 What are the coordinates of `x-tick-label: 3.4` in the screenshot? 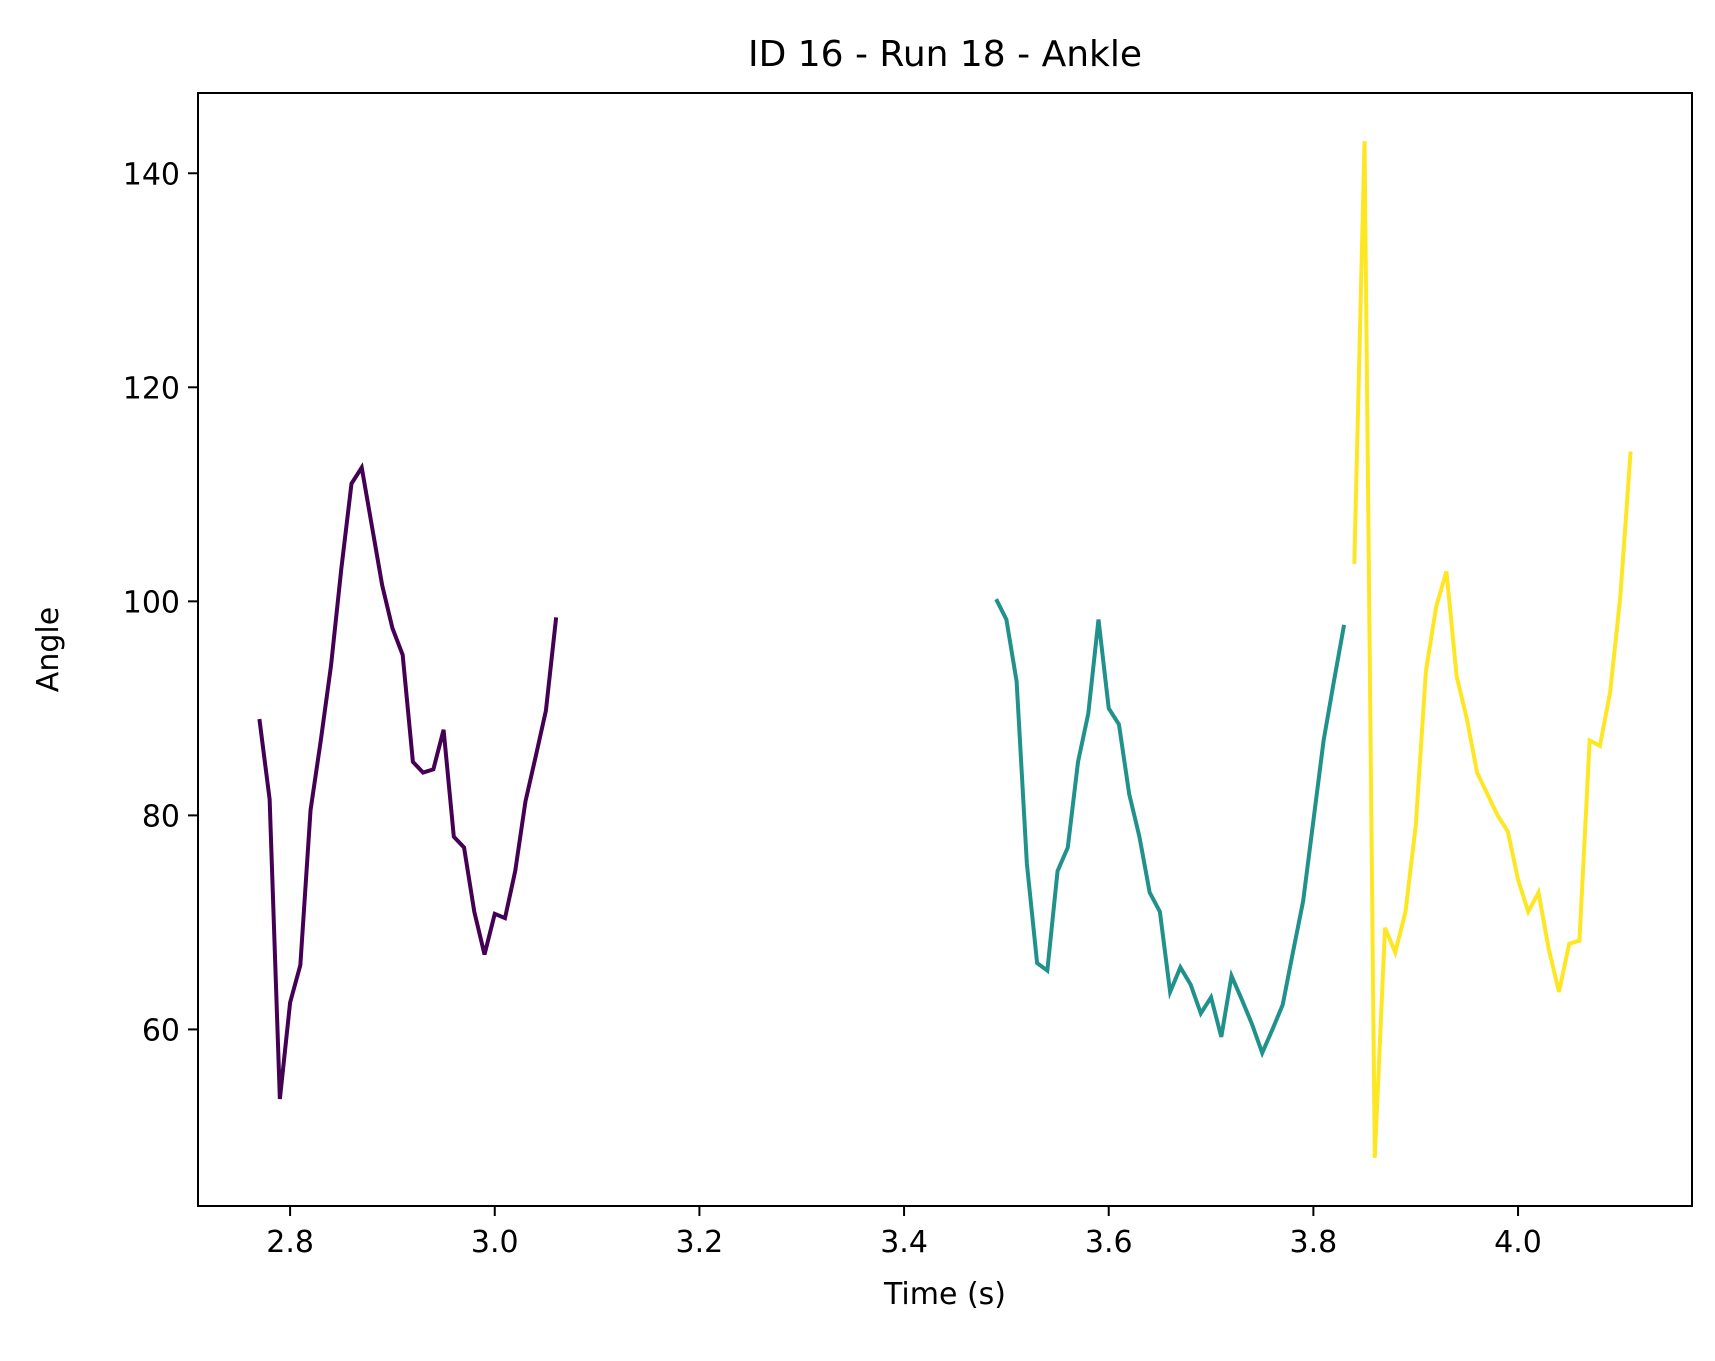 It's located at (904, 1242).